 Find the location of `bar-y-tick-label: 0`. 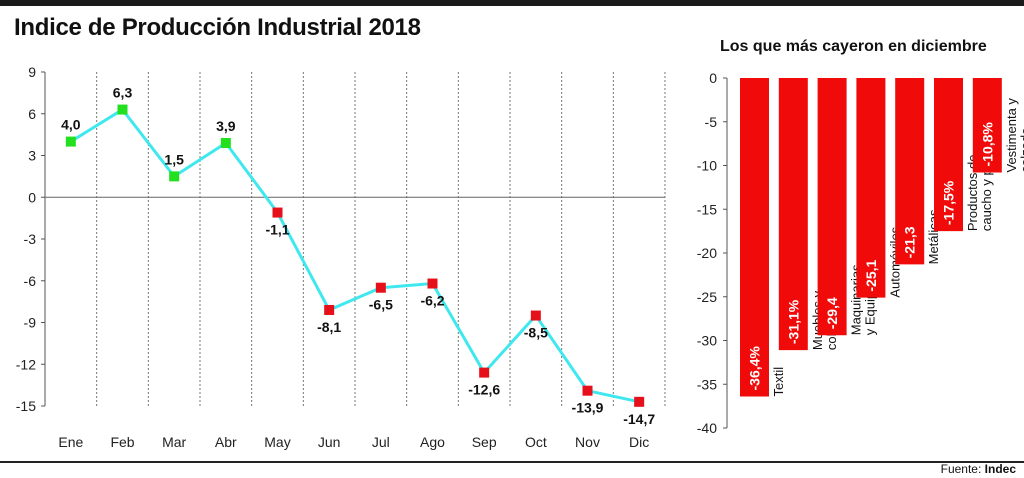

bar-y-tick-label: 0 is located at coordinates (713, 78).